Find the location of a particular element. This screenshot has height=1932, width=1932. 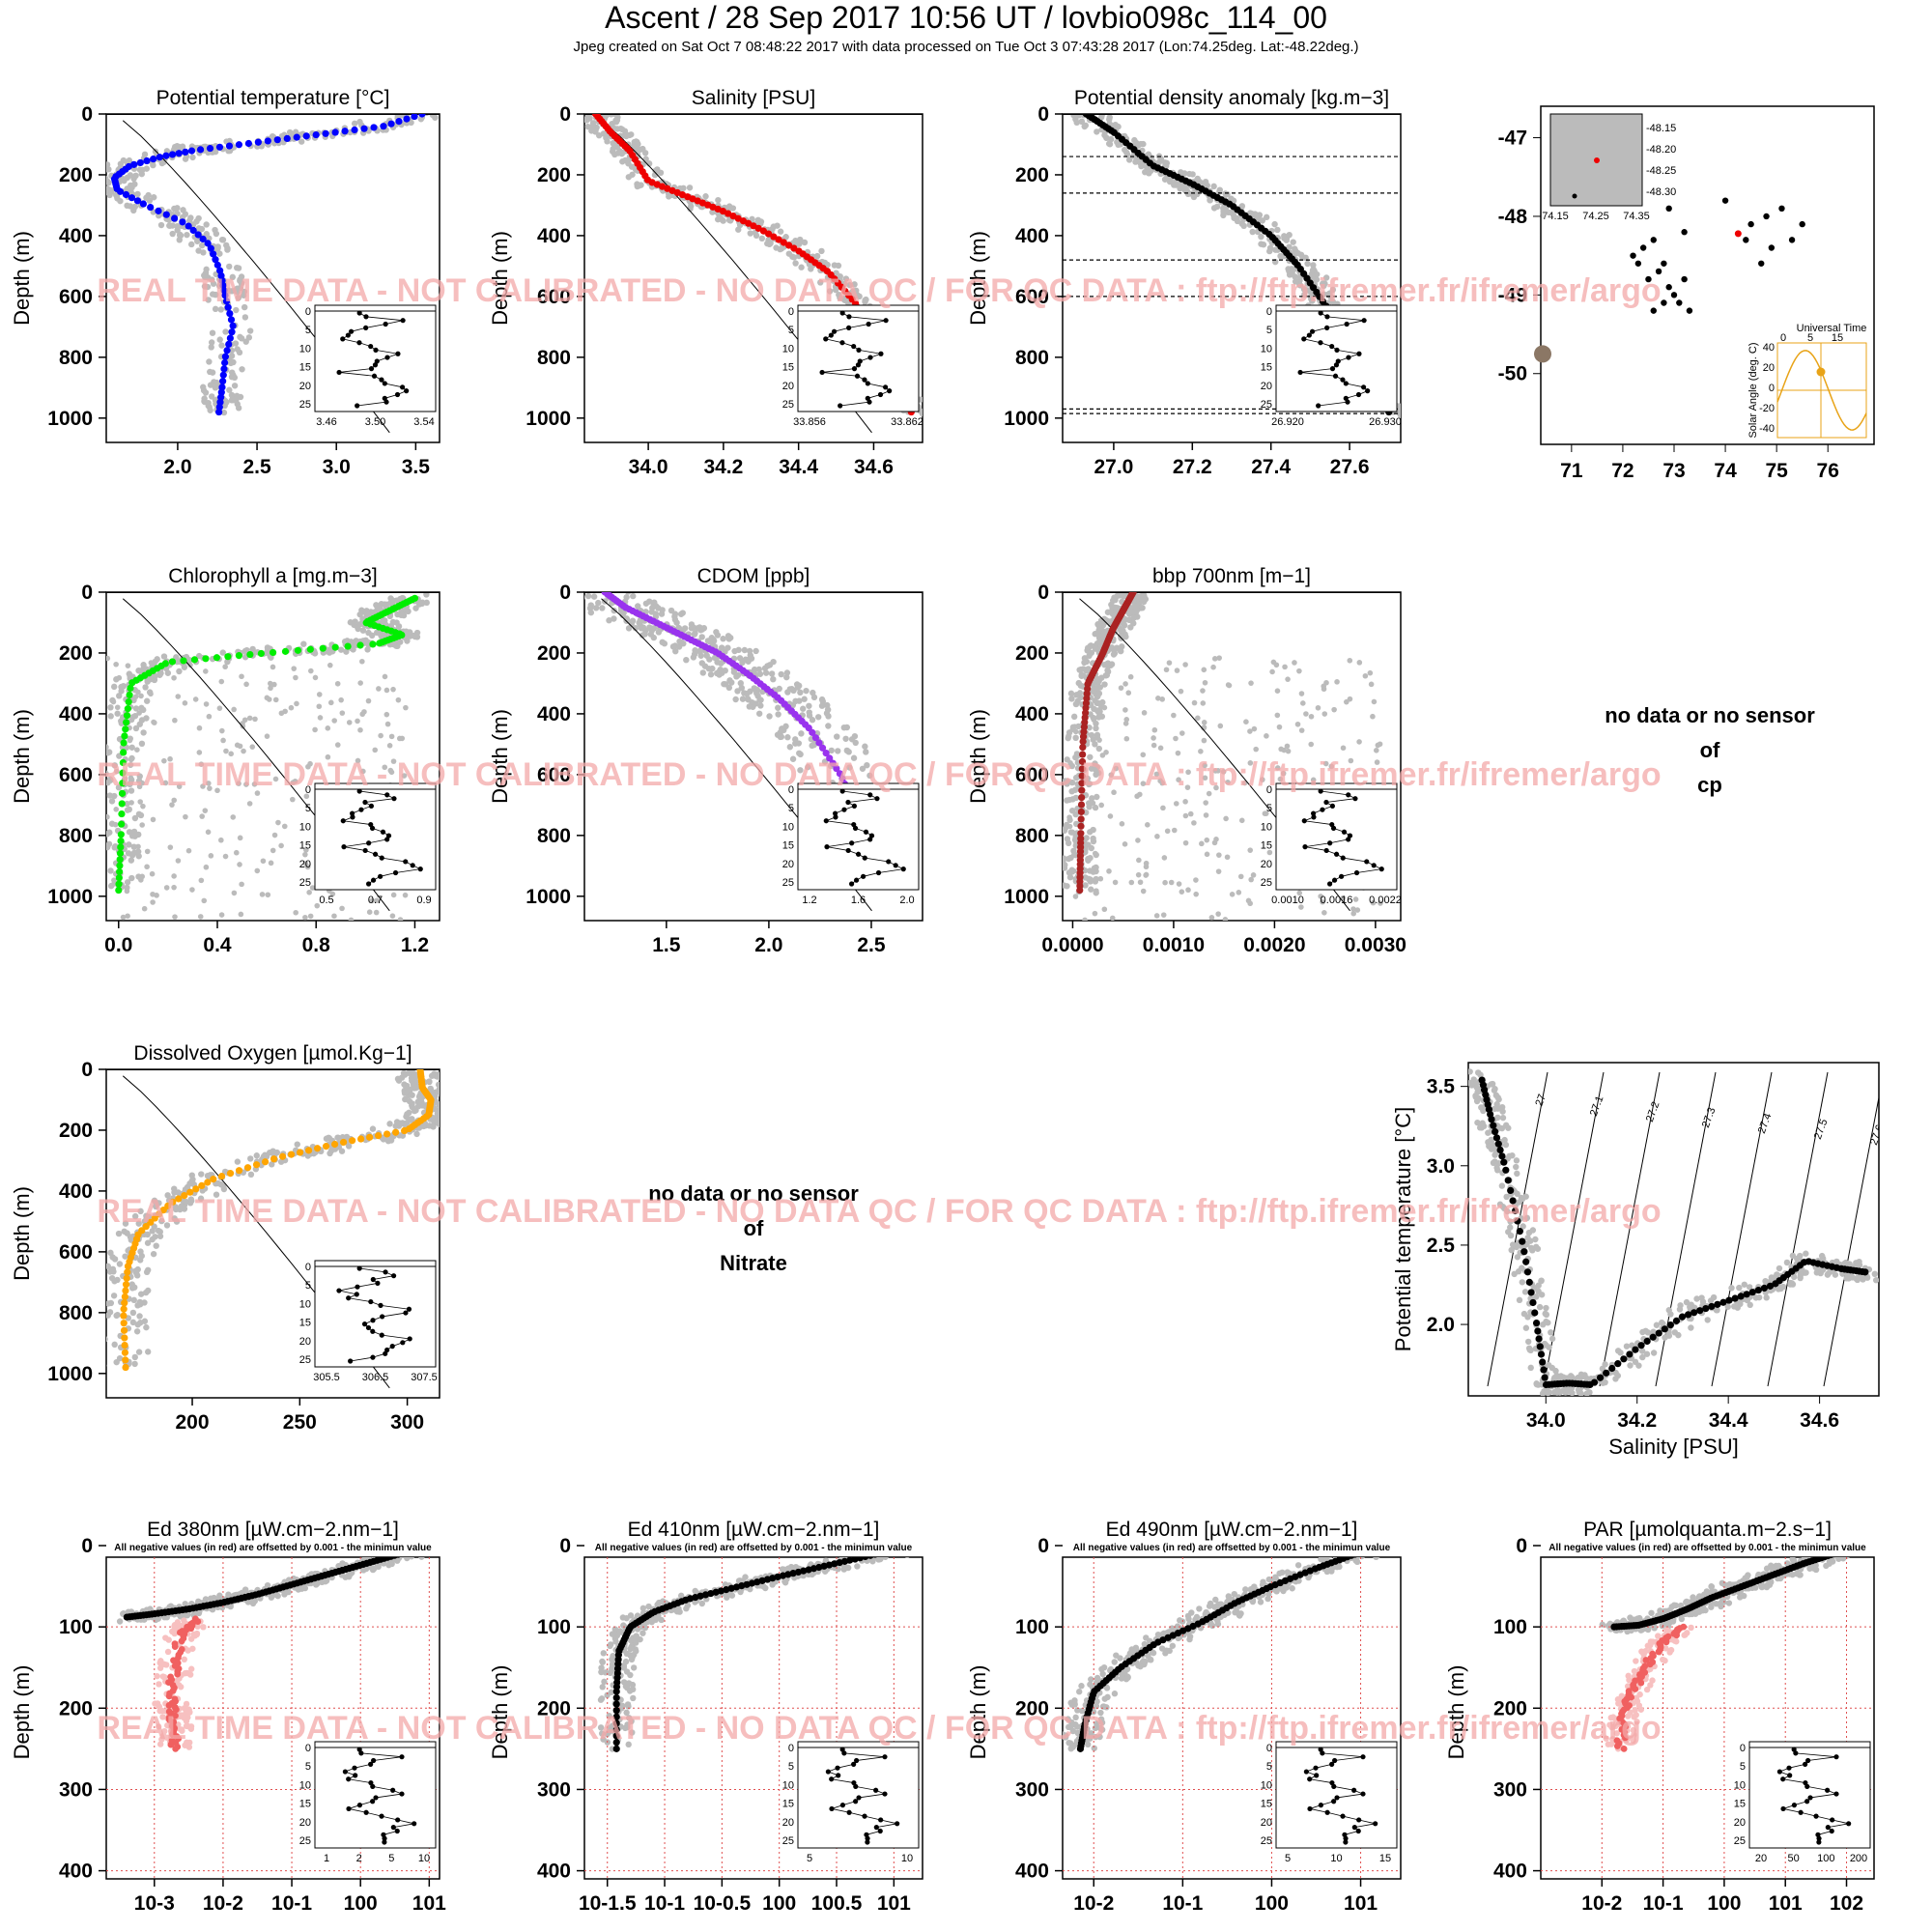

inset-y-tick-label: 15 is located at coordinates (305, 846).